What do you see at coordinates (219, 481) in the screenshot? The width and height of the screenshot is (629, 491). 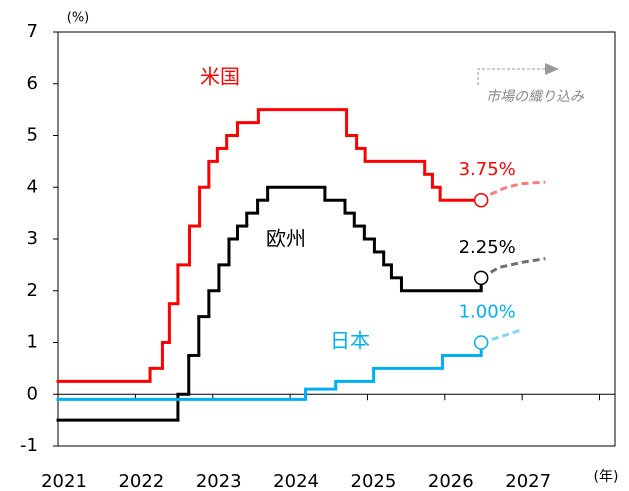 I see `x-tick-label: 2023` at bounding box center [219, 481].